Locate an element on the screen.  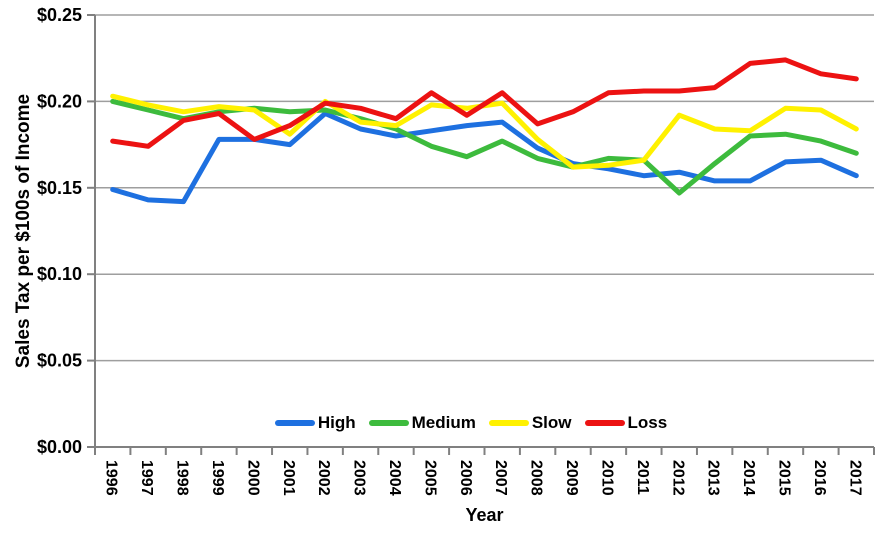
legend-item-loss: Loss is located at coordinates (626, 423).